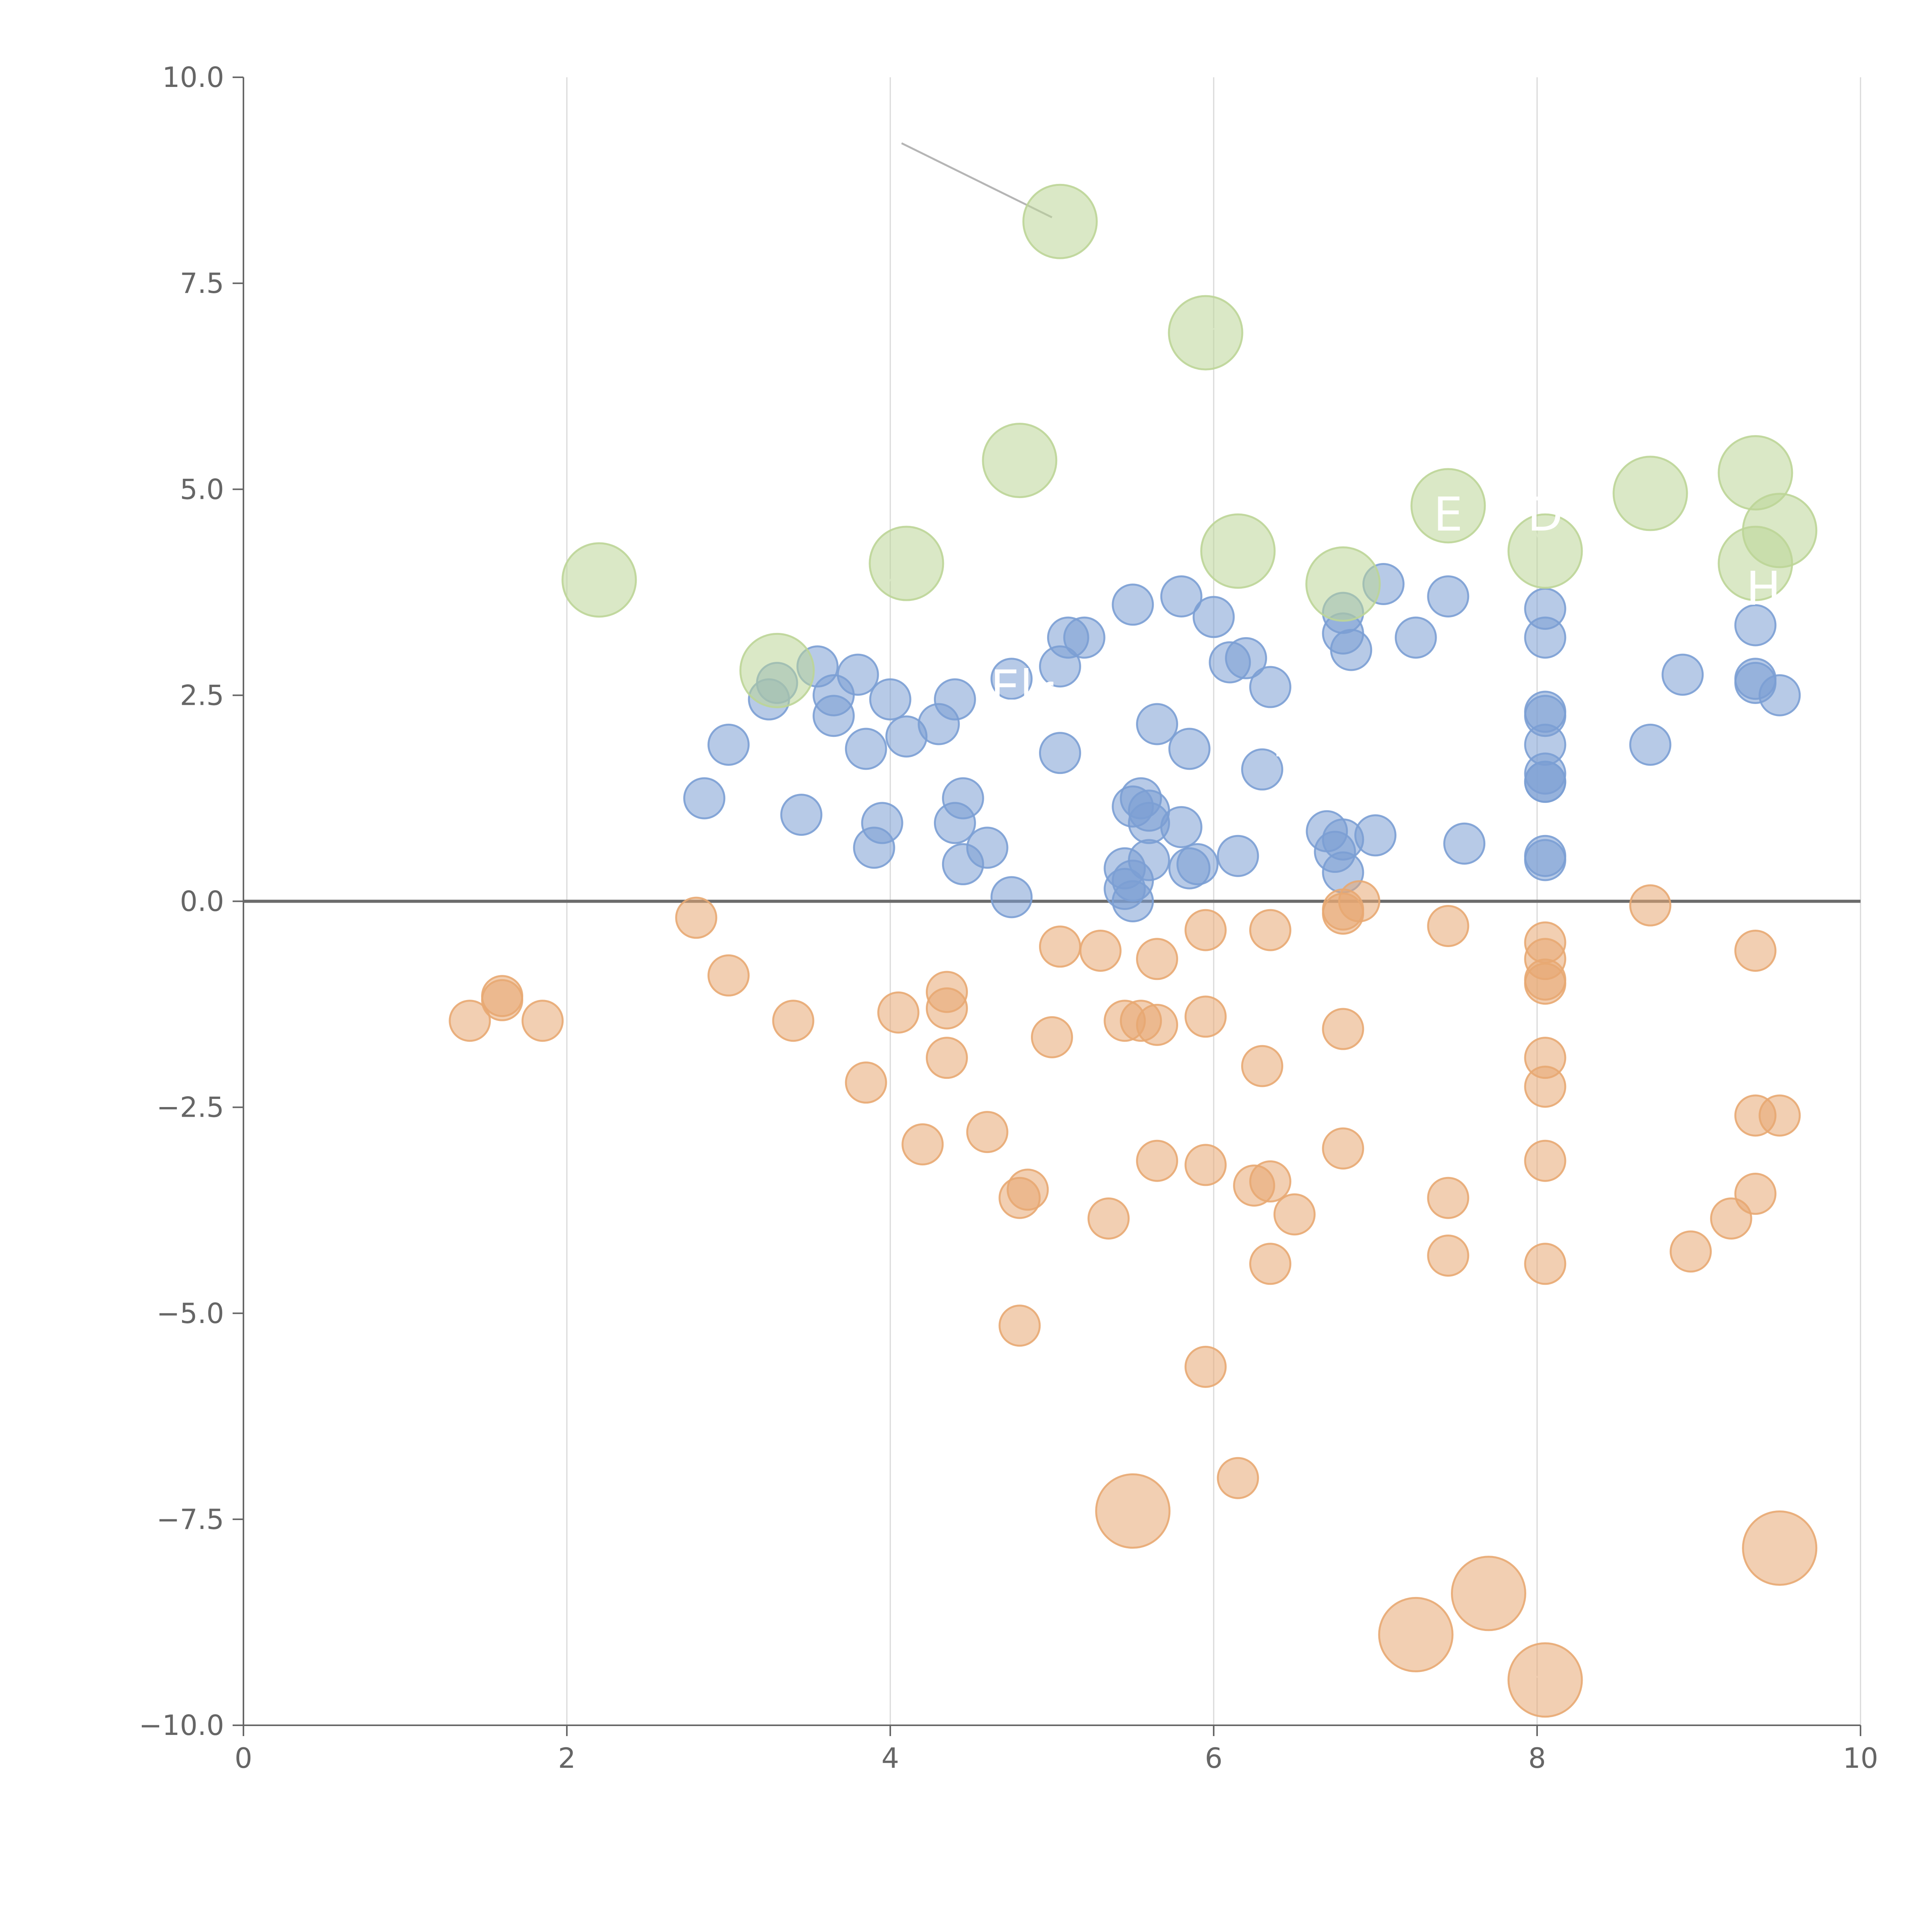 This screenshot has width=1932, height=1932. What do you see at coordinates (190, 1107) in the screenshot?
I see `y-tick-label: −2.5` at bounding box center [190, 1107].